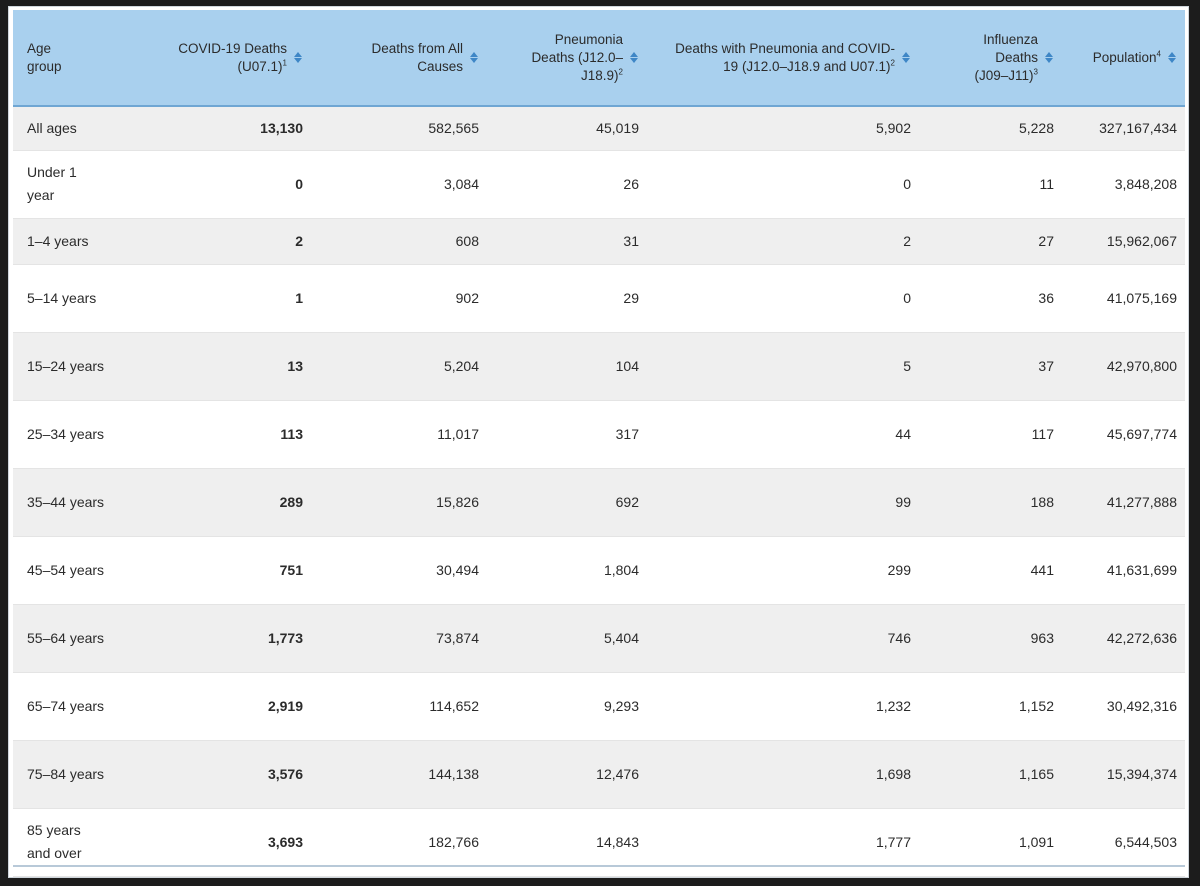 The image size is (1200, 886). What do you see at coordinates (620, 71) in the screenshot?
I see `footnote-marker: 2` at bounding box center [620, 71].